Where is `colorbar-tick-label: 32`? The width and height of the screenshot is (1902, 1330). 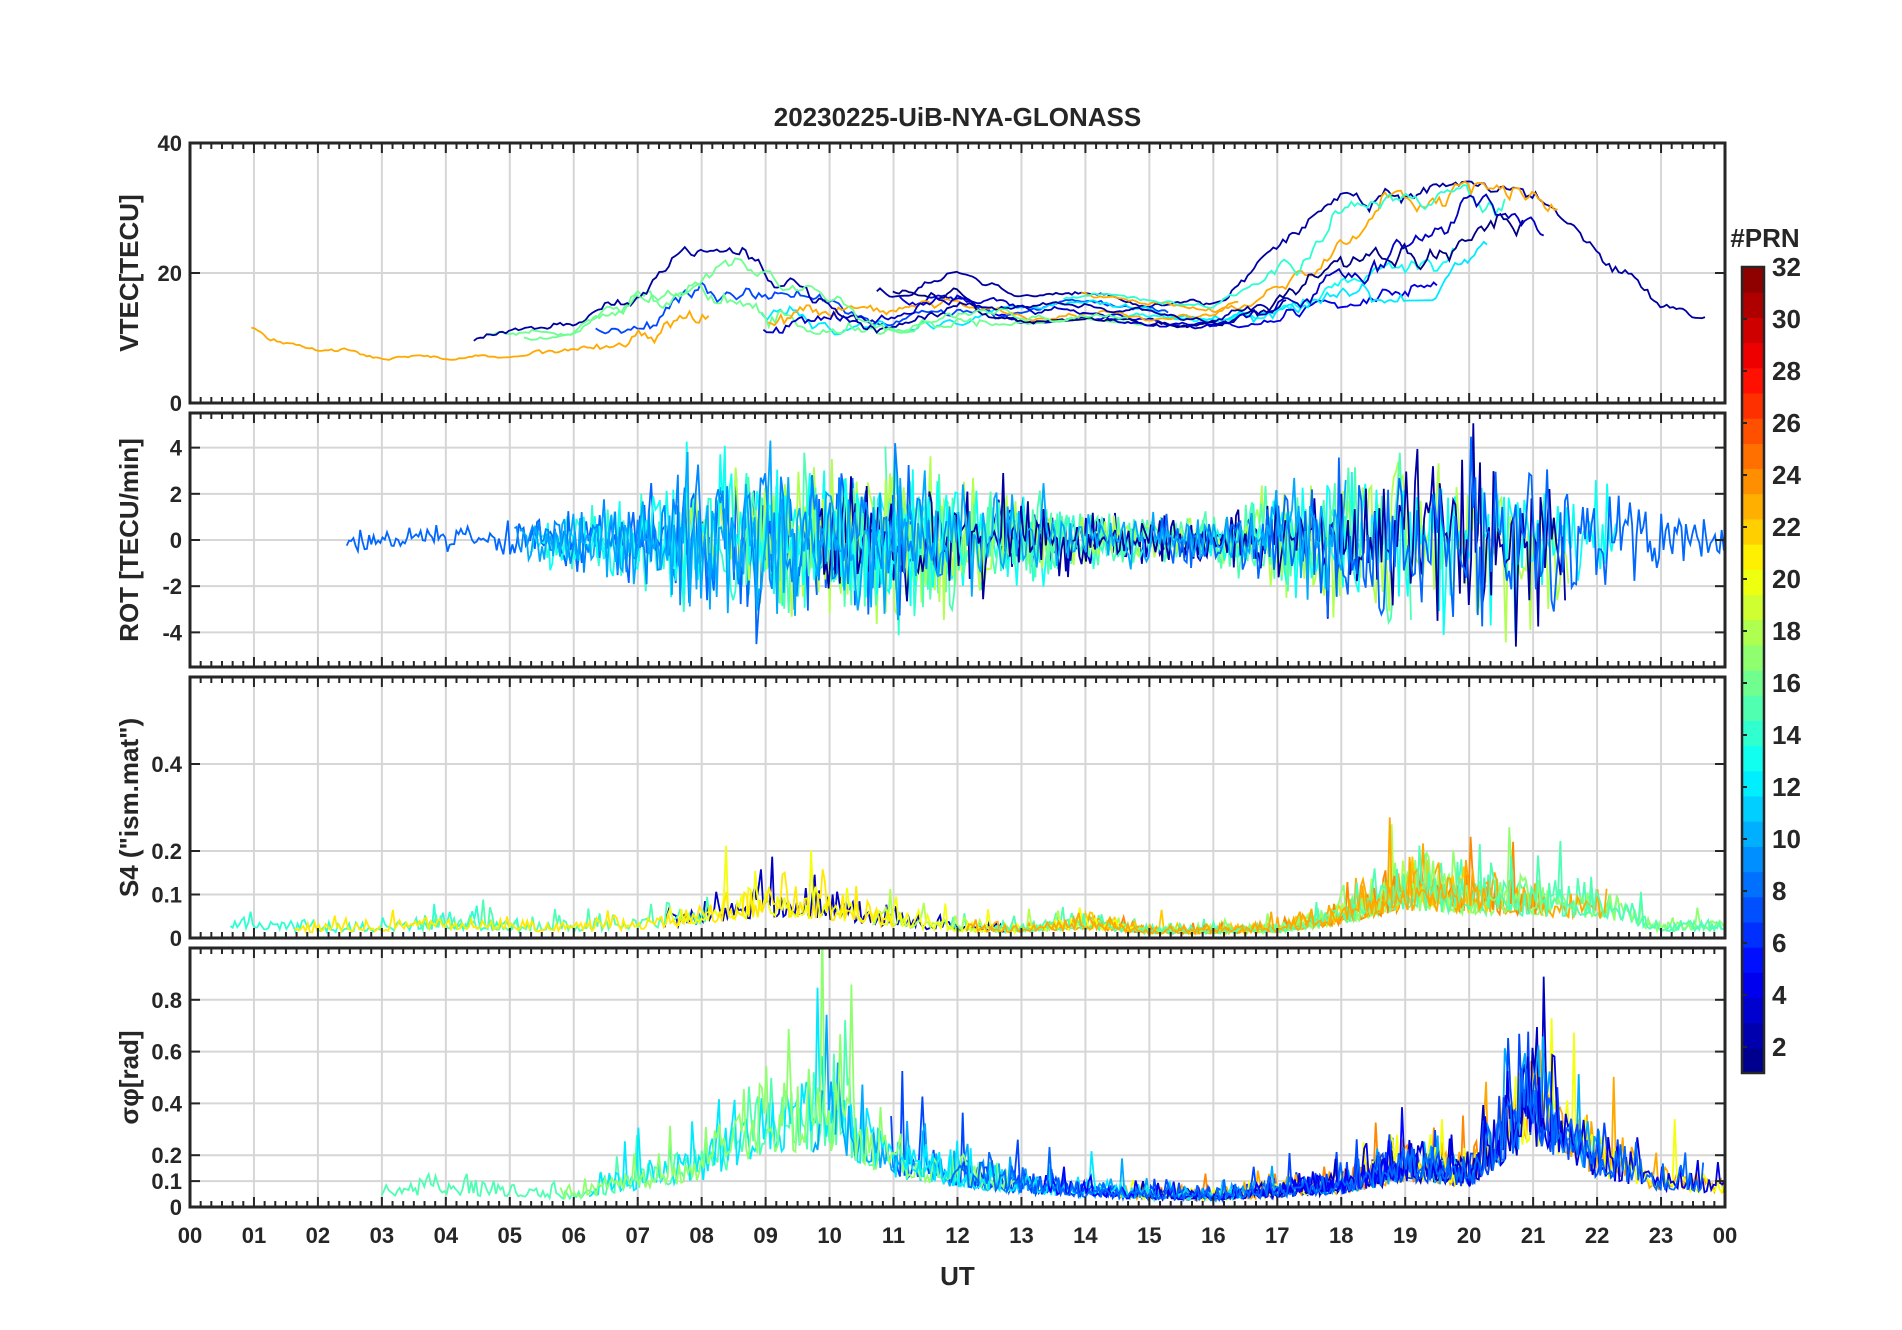 colorbar-tick-label: 32 is located at coordinates (1786, 267).